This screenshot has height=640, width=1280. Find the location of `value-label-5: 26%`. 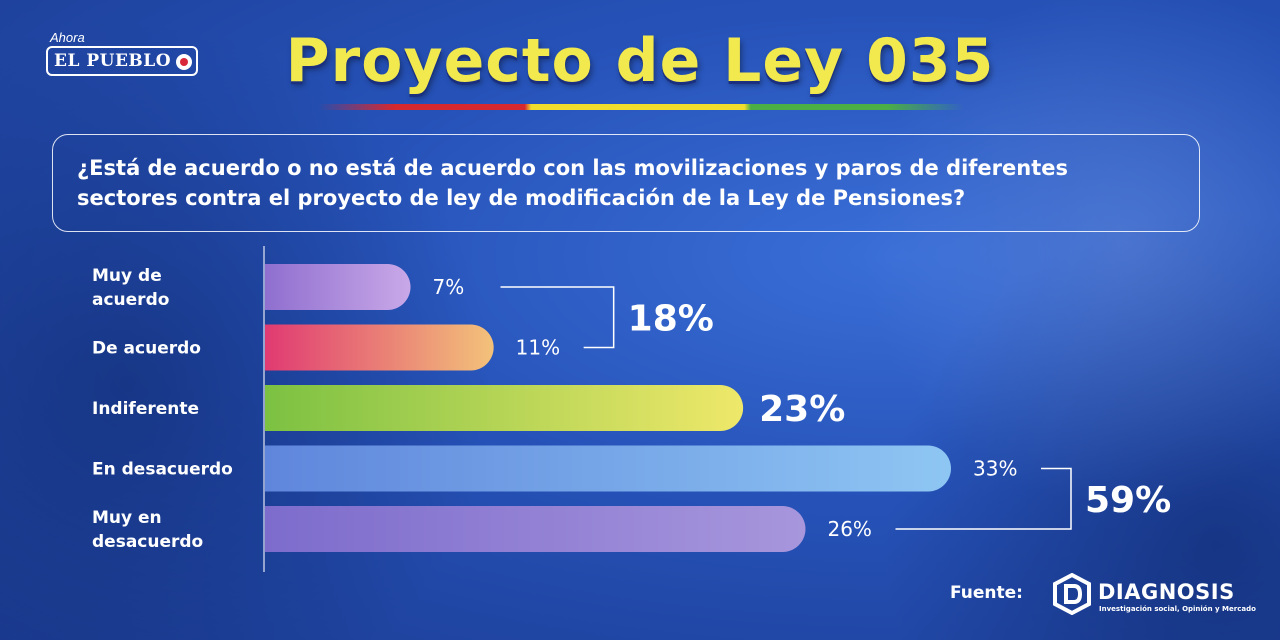

value-label-5: 26% is located at coordinates (849, 529).